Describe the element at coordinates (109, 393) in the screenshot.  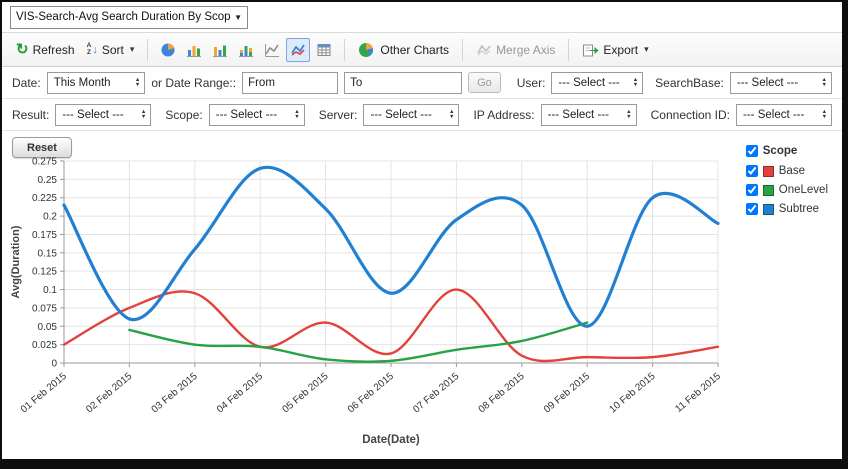
I see `svg-text: 02 Feb 2015` at that location.